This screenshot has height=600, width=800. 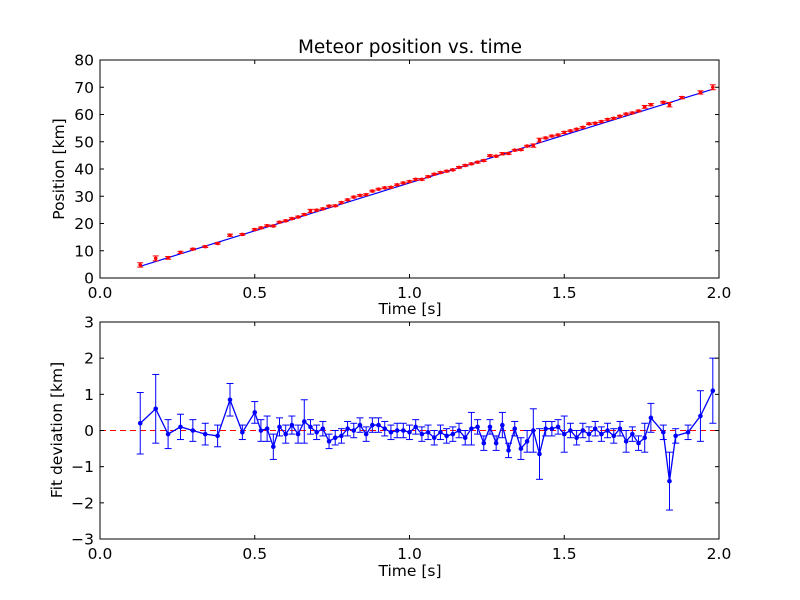 What do you see at coordinates (82, 503) in the screenshot?
I see `deviation-plot-y-tick-label: −2` at bounding box center [82, 503].